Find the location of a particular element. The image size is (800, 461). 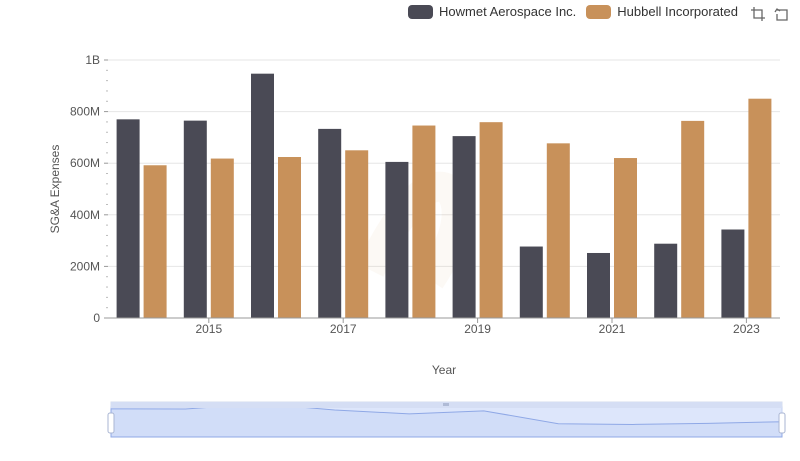

y-tick-label: 400M is located at coordinates (85, 215).